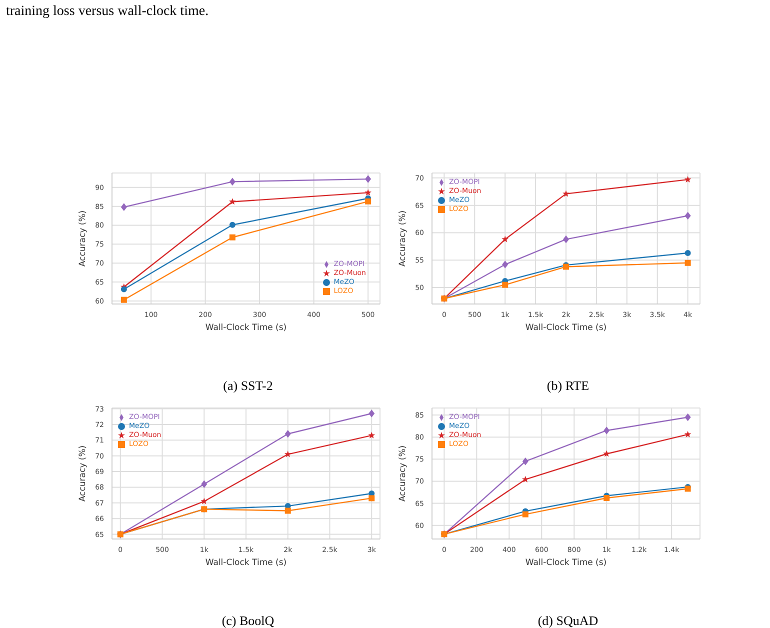 This screenshot has height=628, width=770. Describe the element at coordinates (568, 620) in the screenshot. I see `text: (d) SQuAD` at that location.